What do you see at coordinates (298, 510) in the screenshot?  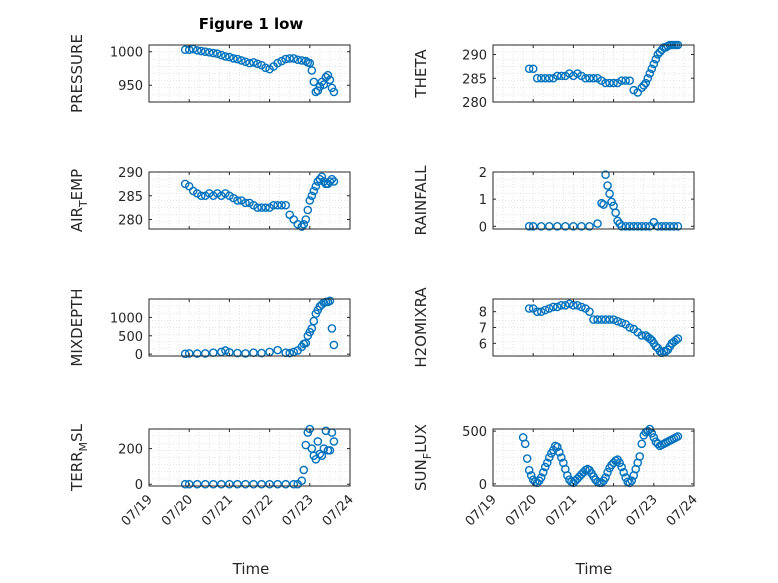 I see `x-tick-label: 07/23` at bounding box center [298, 510].